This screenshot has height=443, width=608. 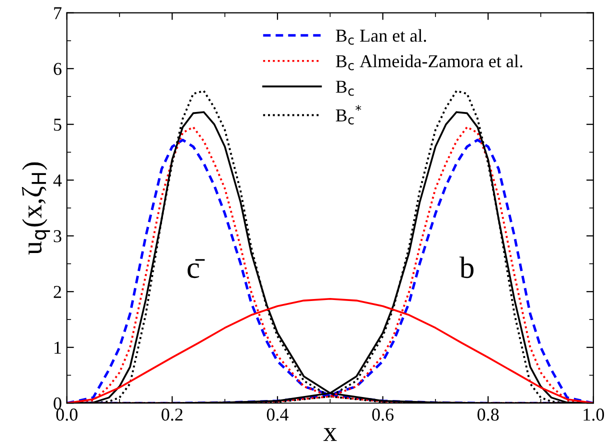 What do you see at coordinates (345, 88) in the screenshot?
I see `legend-label: B$_{c}$` at bounding box center [345, 88].